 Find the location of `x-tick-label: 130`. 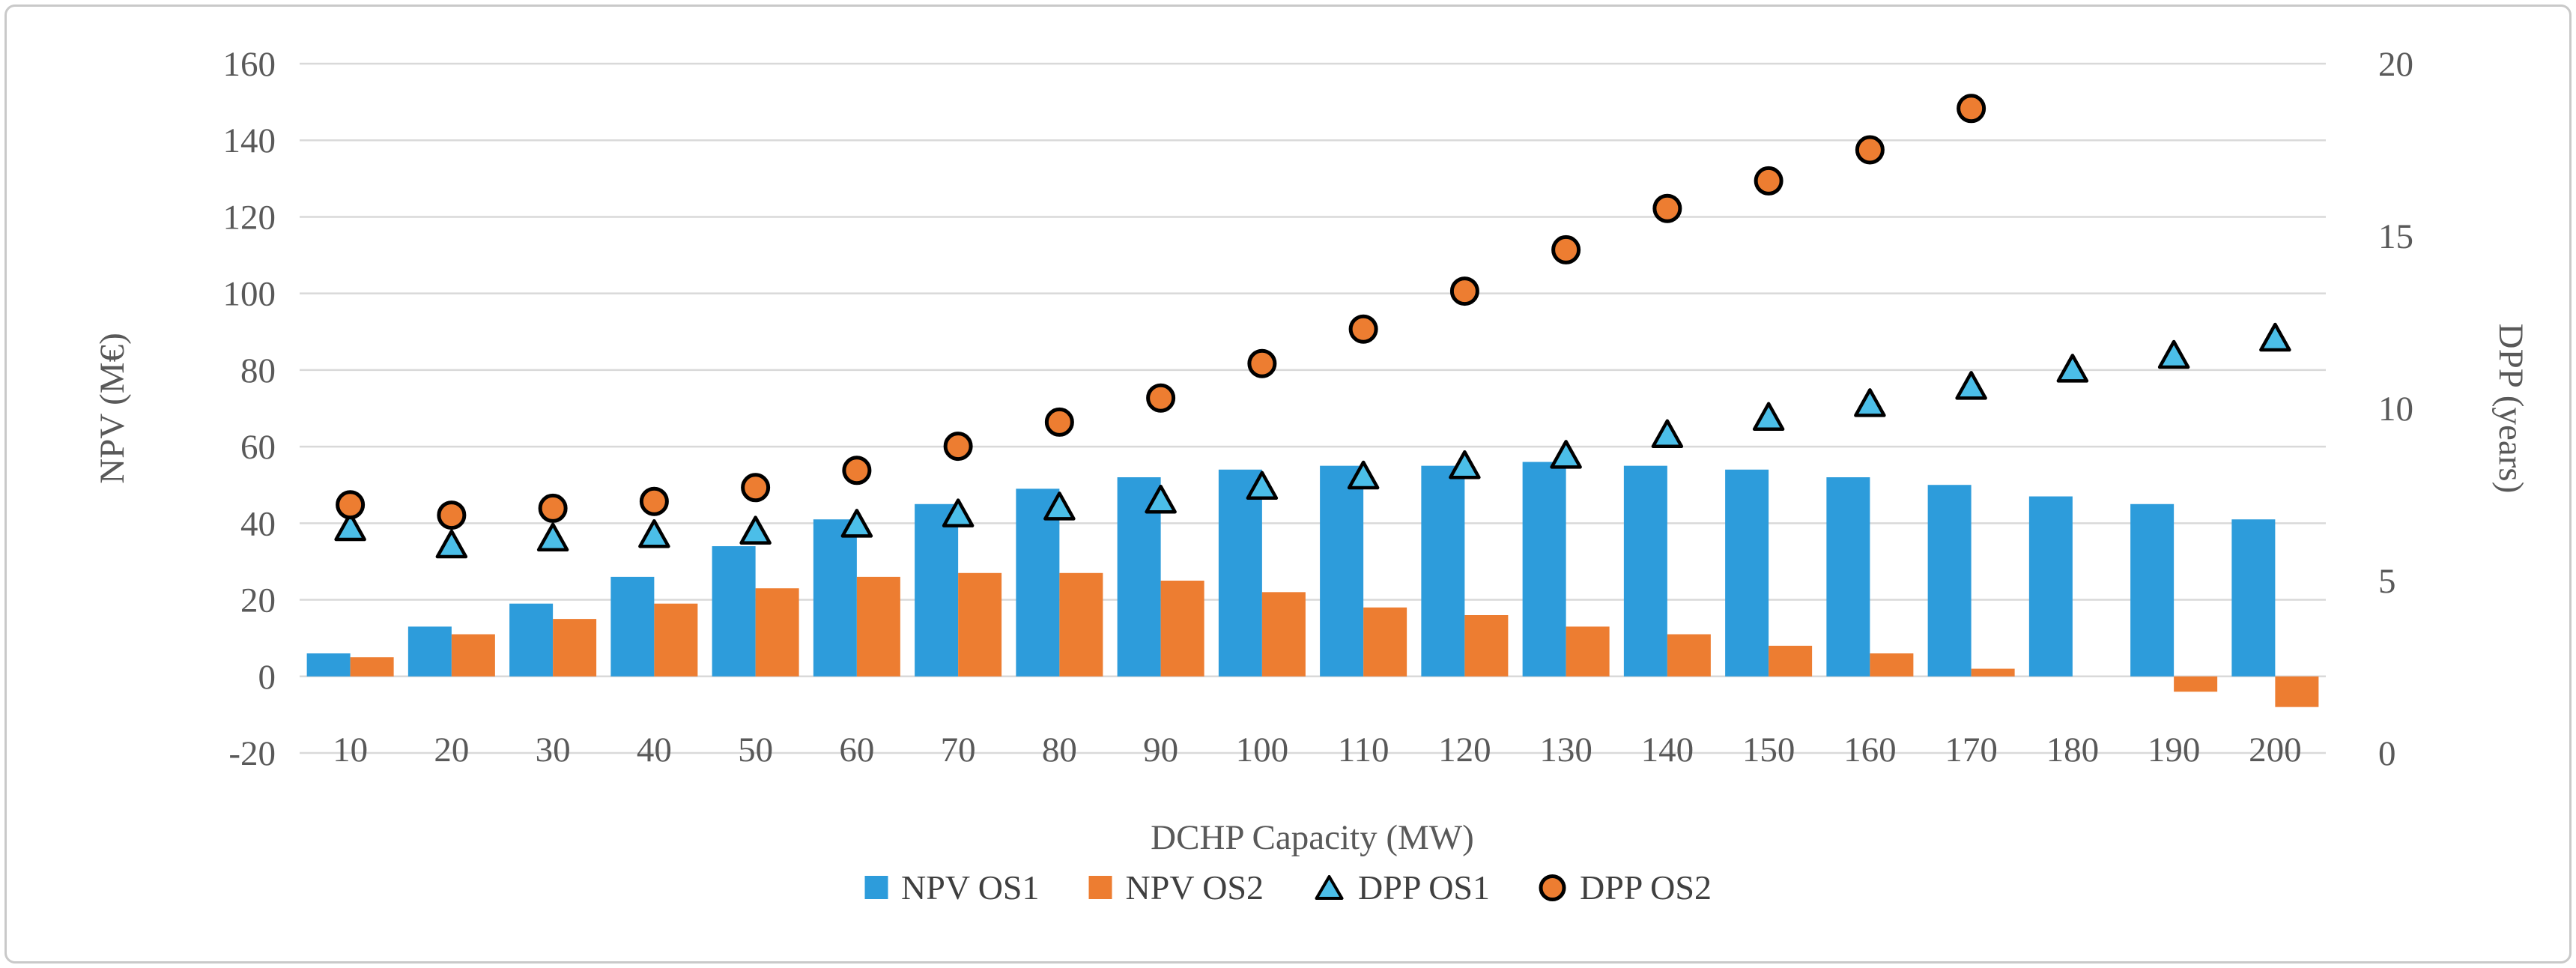

x-tick-label: 130 is located at coordinates (1566, 749).